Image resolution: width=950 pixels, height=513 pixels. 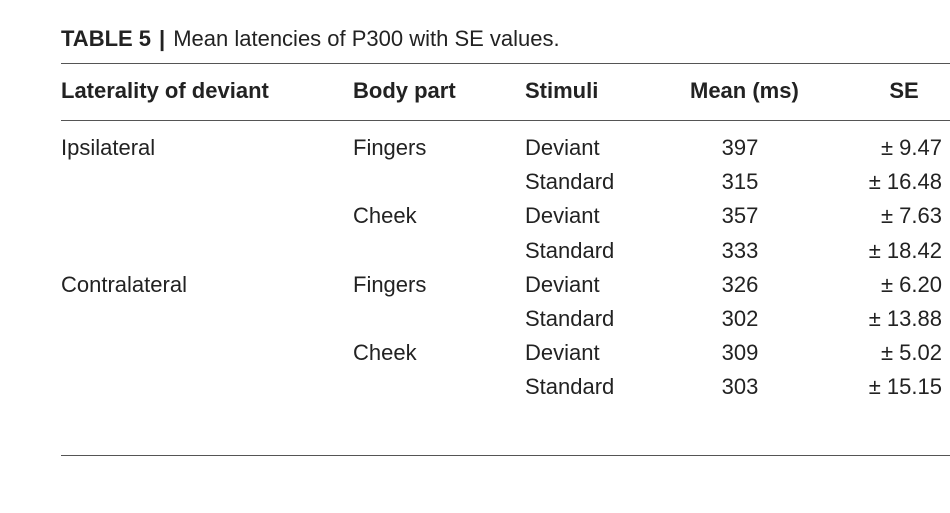 What do you see at coordinates (165, 90) in the screenshot?
I see `header-laterality: Laterality of deviant` at bounding box center [165, 90].